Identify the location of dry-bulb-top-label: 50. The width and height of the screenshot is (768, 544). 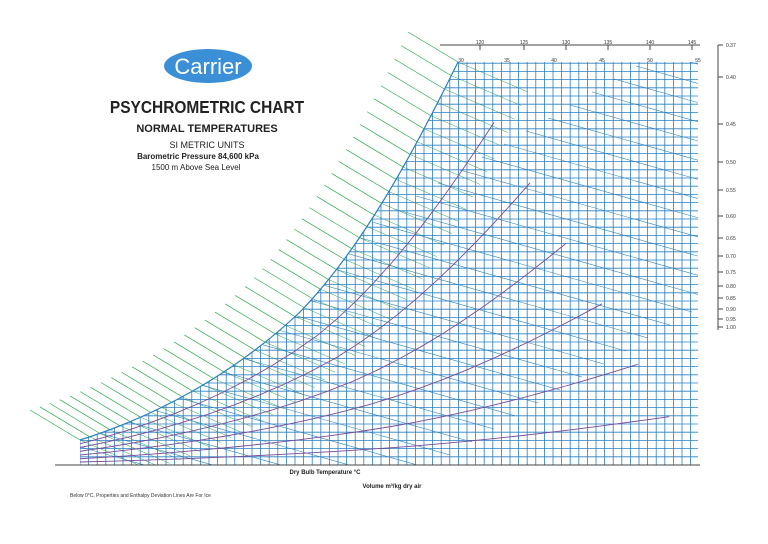
(650, 61).